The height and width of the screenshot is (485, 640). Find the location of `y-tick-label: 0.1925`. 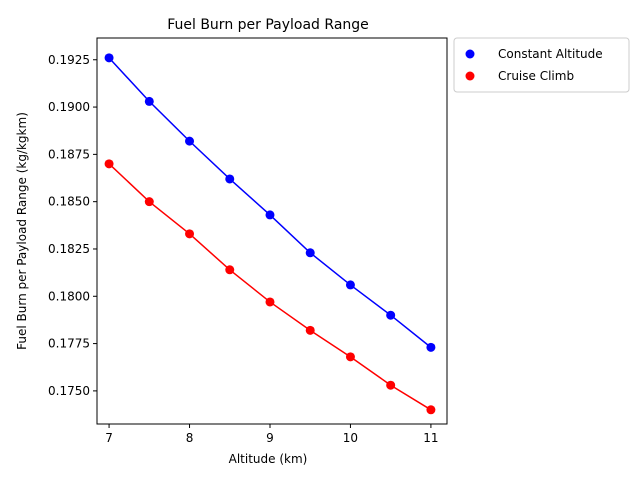

y-tick-label: 0.1925 is located at coordinates (69, 60).